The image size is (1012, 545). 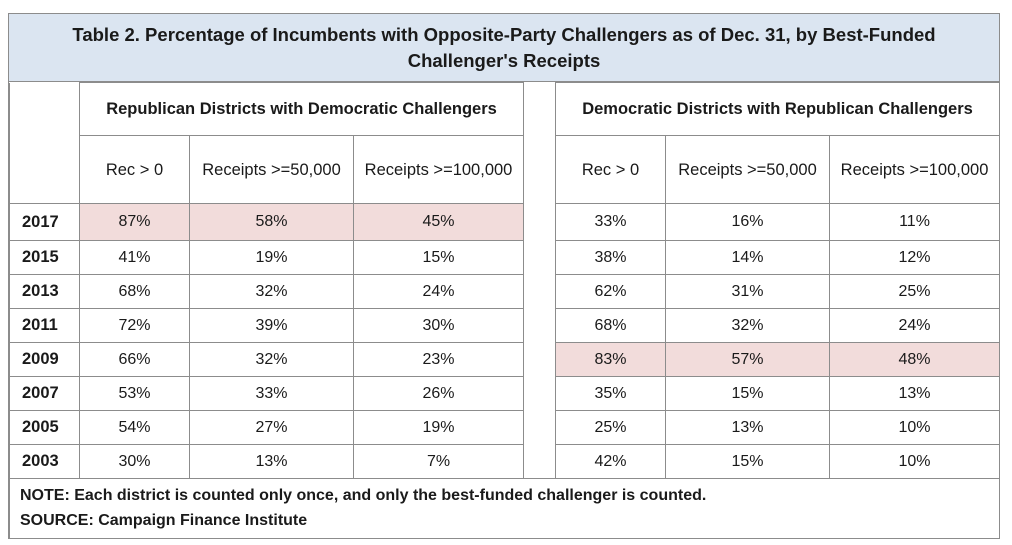 I want to click on table-row: 2003 30% 13% 7% 42% 15% 10%, so click(x=504, y=461).